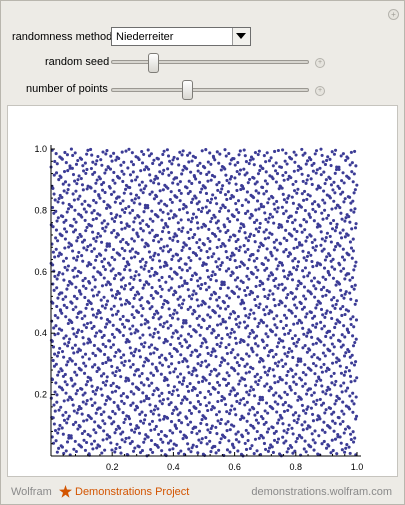 The width and height of the screenshot is (405, 505). What do you see at coordinates (181, 36) in the screenshot?
I see `randomness-method-select: Niederreiter` at bounding box center [181, 36].